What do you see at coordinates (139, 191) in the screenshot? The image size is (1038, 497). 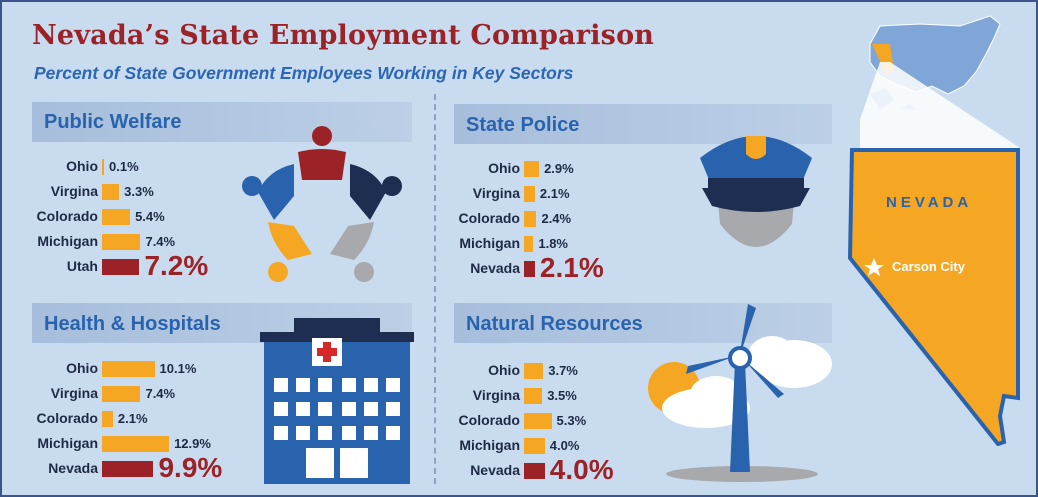 I see `data-label-virgina: 3.3%` at bounding box center [139, 191].